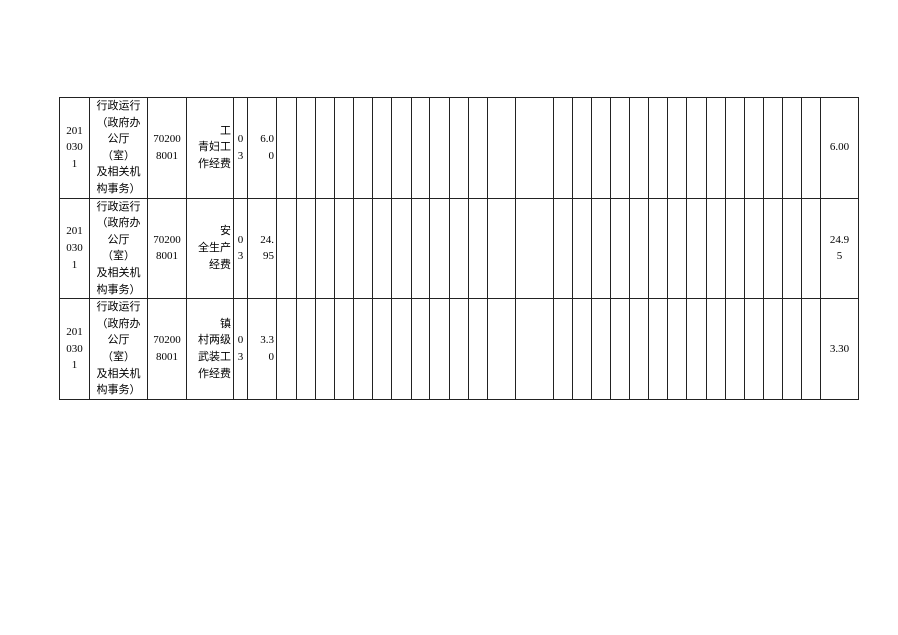  What do you see at coordinates (839, 148) in the screenshot?
I see `total-cell: 6.00` at bounding box center [839, 148].